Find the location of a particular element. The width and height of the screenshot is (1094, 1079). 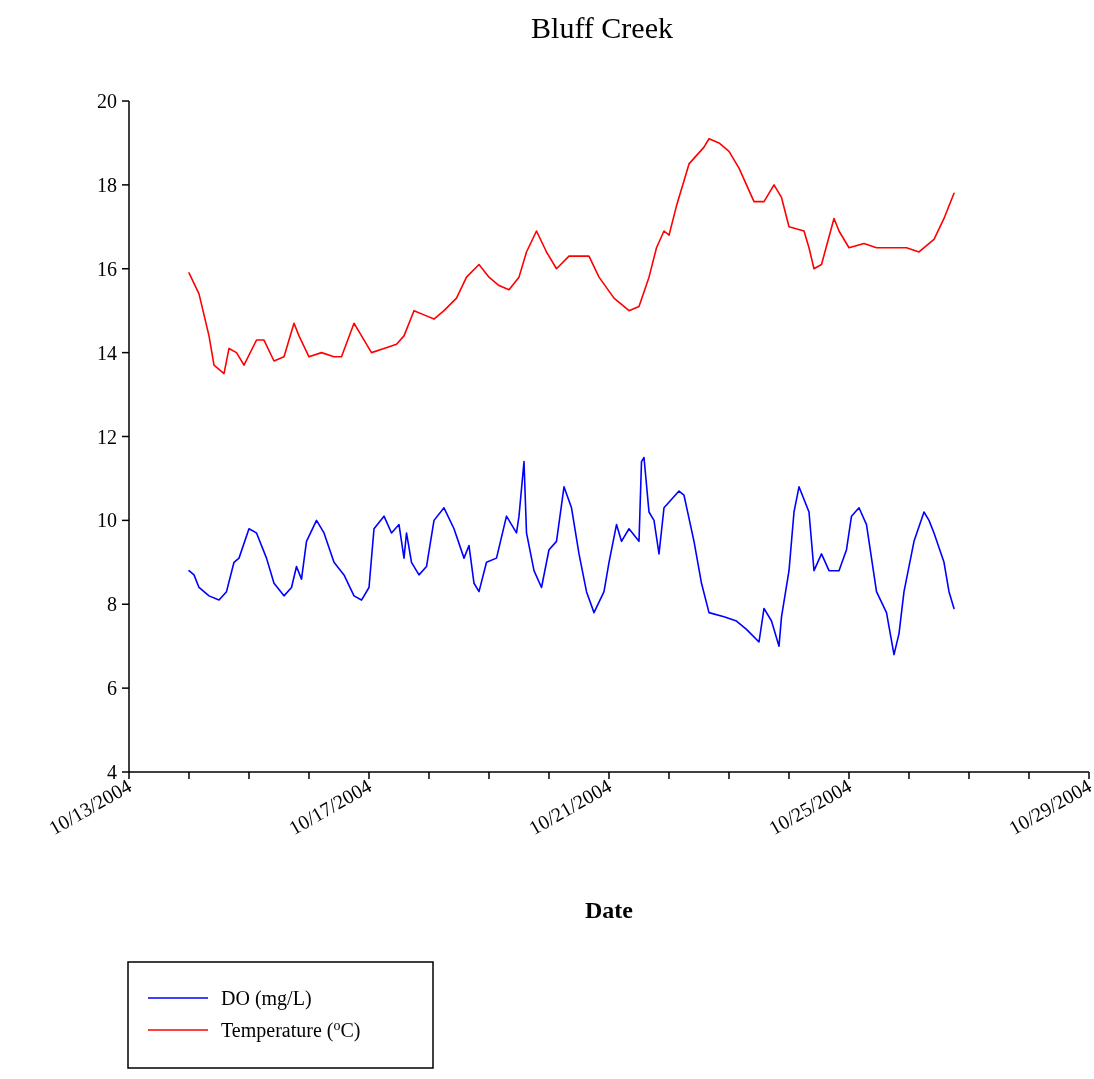

y-tick-label: 20 is located at coordinates (107, 101).